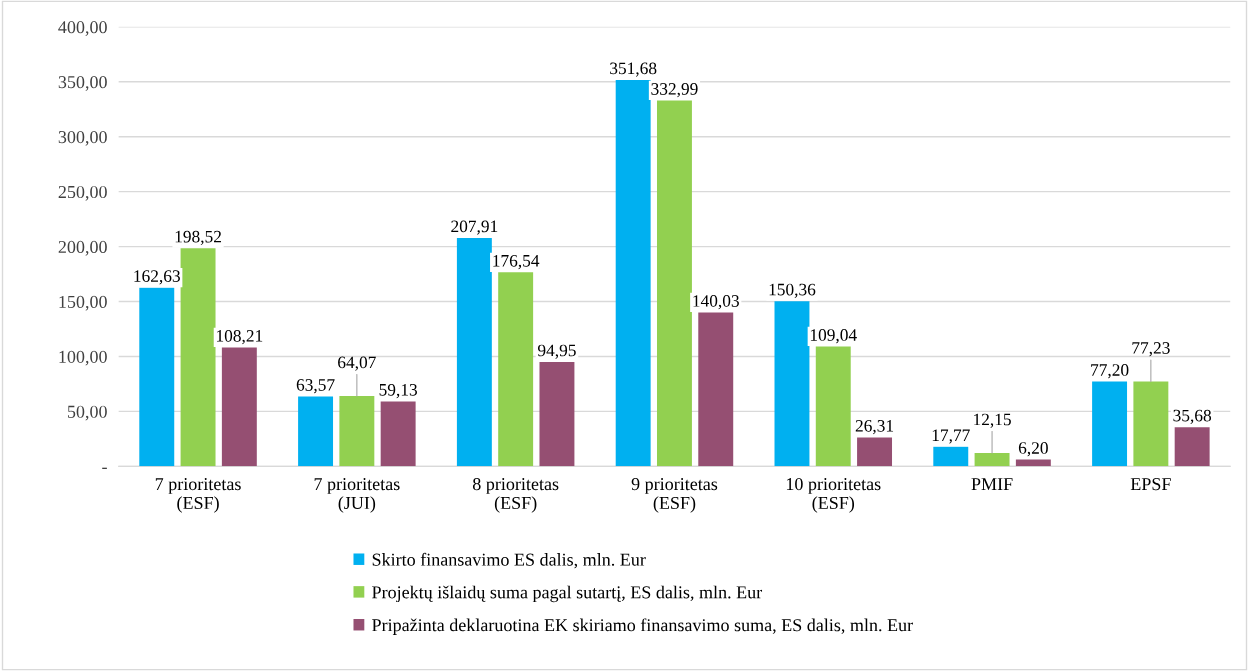  I want to click on data-label: 35,68, so click(1192, 416).